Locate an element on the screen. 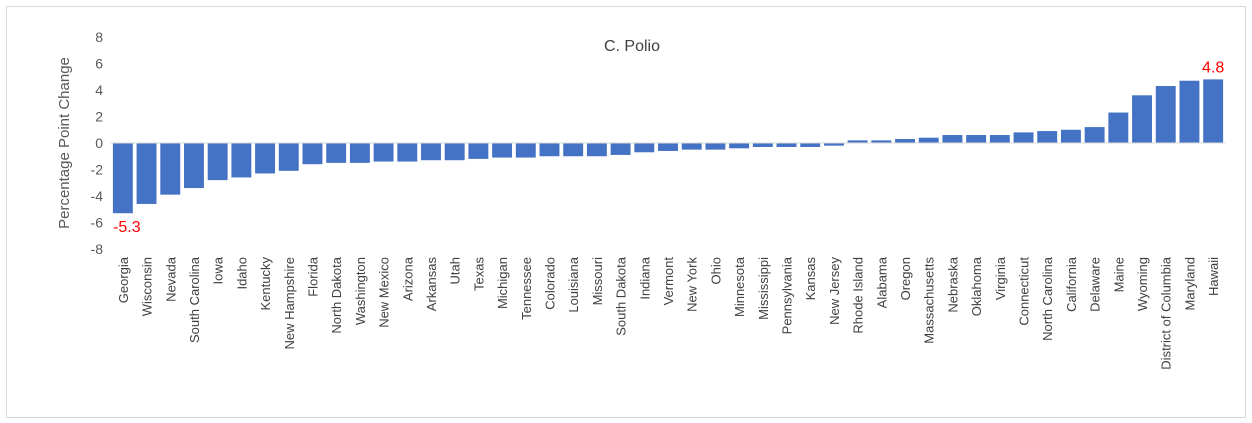 The width and height of the screenshot is (1252, 423). data-label: -5.3 is located at coordinates (127, 227).